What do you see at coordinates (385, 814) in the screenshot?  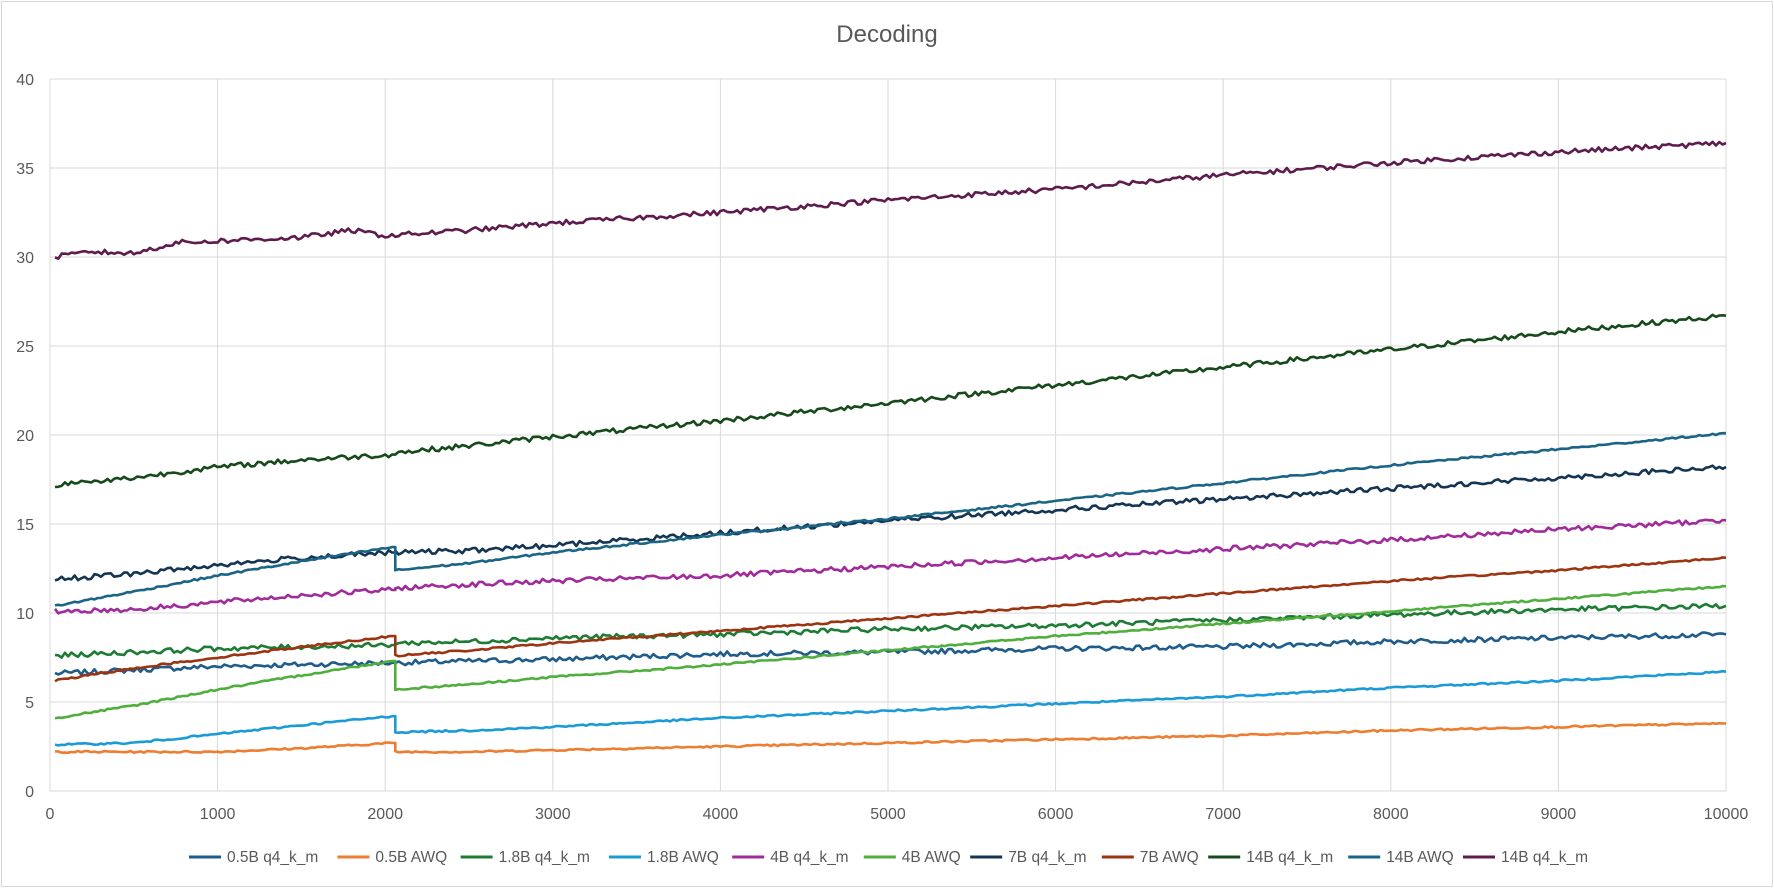 I see `x-tick-label: 2000` at bounding box center [385, 814].